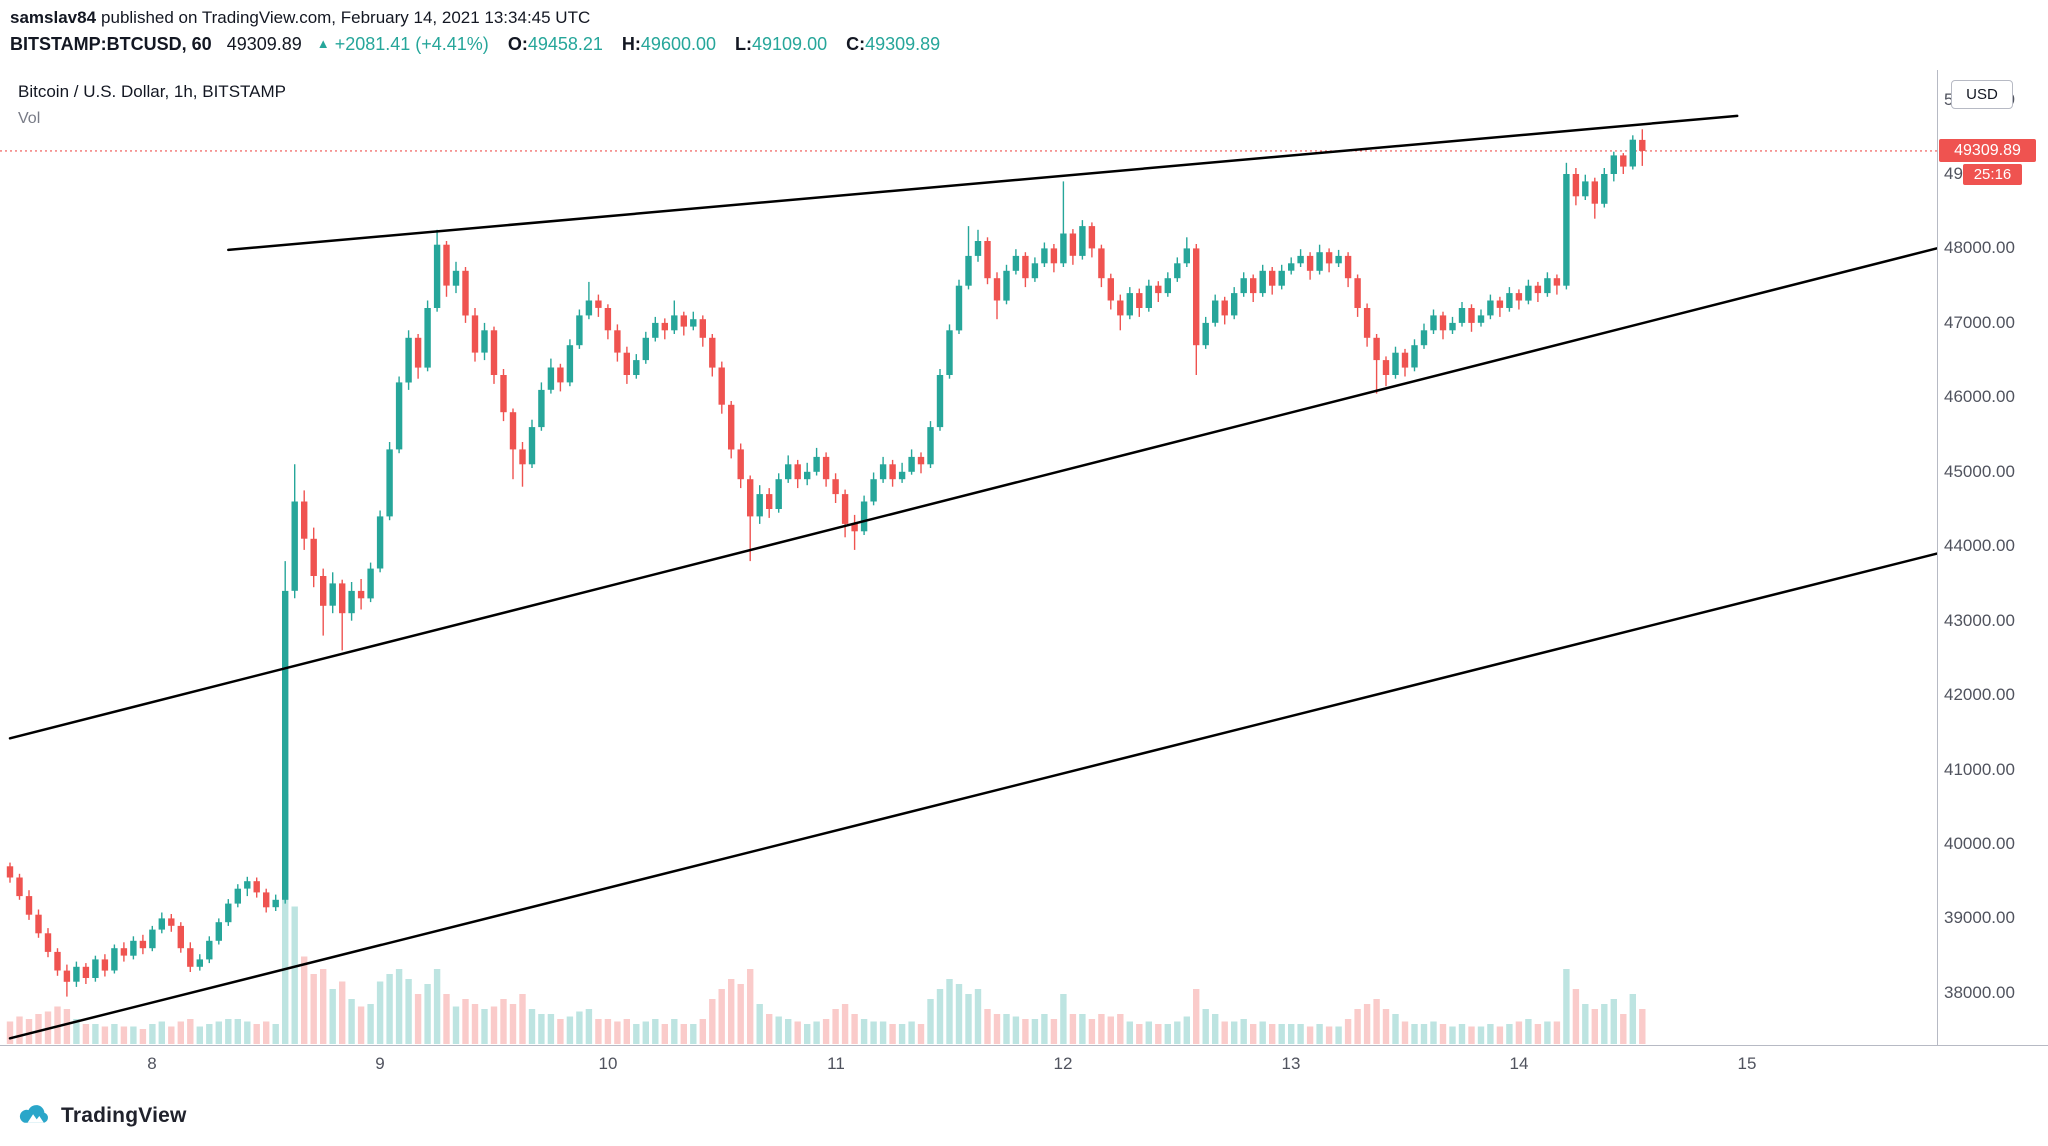 The width and height of the screenshot is (2048, 1146). Describe the element at coordinates (790, 44) in the screenshot. I see `low-value: 49109.00` at that location.